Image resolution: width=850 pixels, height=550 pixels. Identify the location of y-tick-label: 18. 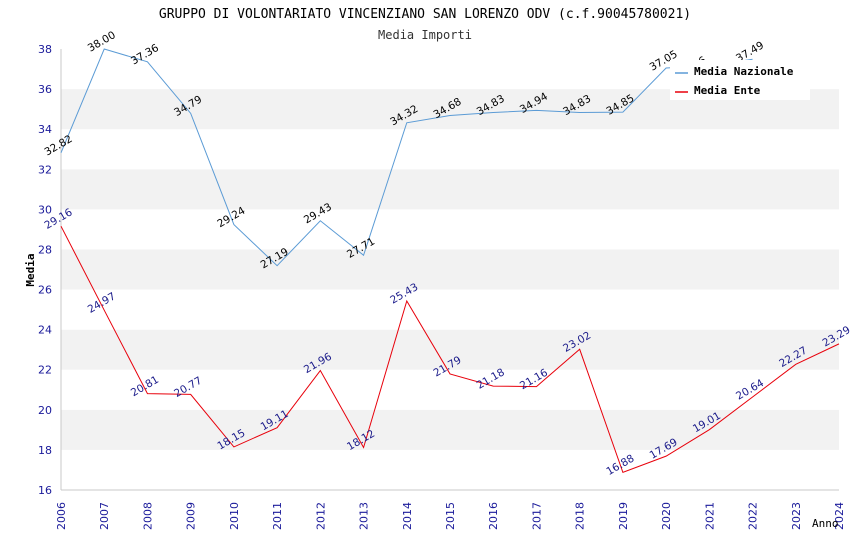
(45, 450).